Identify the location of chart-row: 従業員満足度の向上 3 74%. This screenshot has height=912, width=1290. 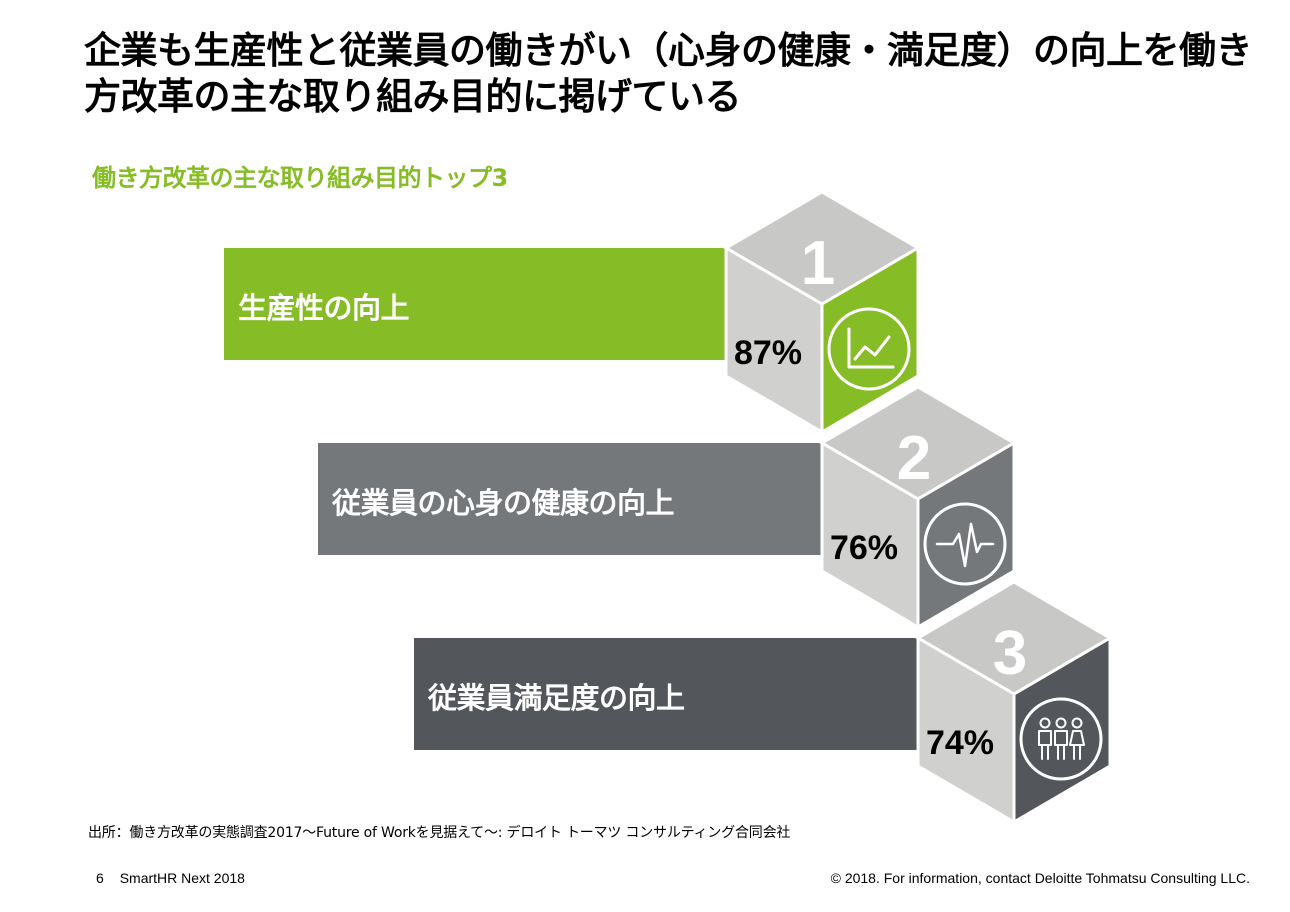
(763, 702).